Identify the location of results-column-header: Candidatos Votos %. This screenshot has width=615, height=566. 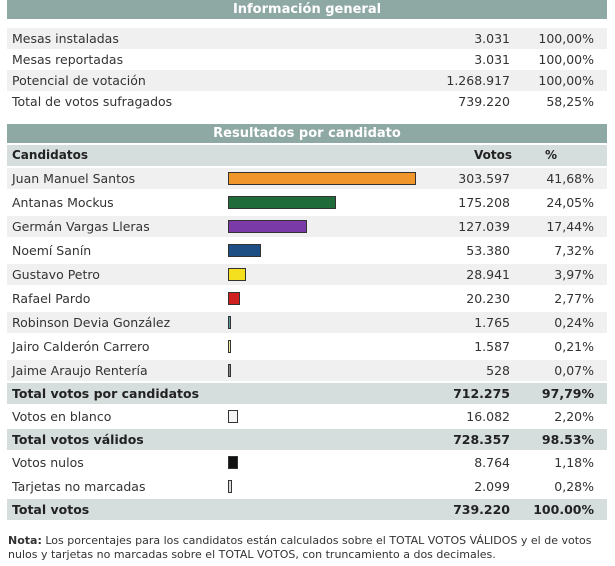
(307, 155).